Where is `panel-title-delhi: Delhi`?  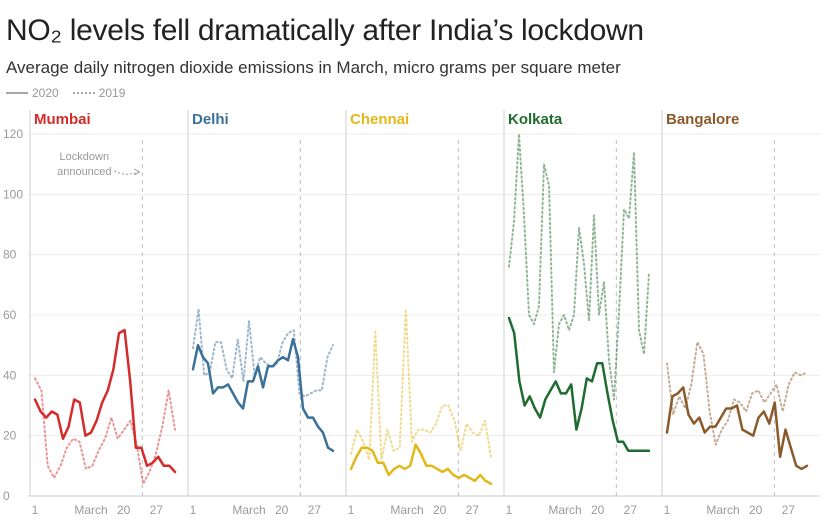
panel-title-delhi: Delhi is located at coordinates (210, 119).